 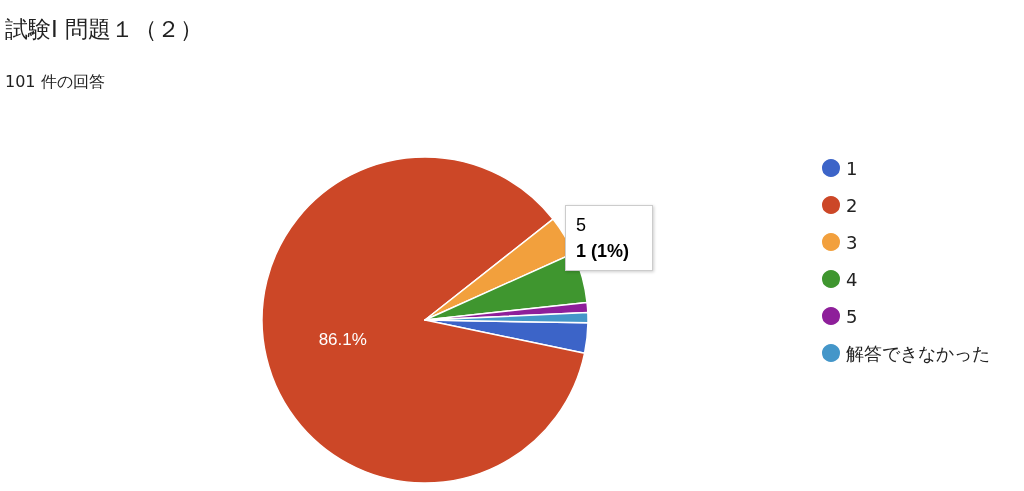 I want to click on tooltip-callout: 5 1 (1%), so click(x=609, y=238).